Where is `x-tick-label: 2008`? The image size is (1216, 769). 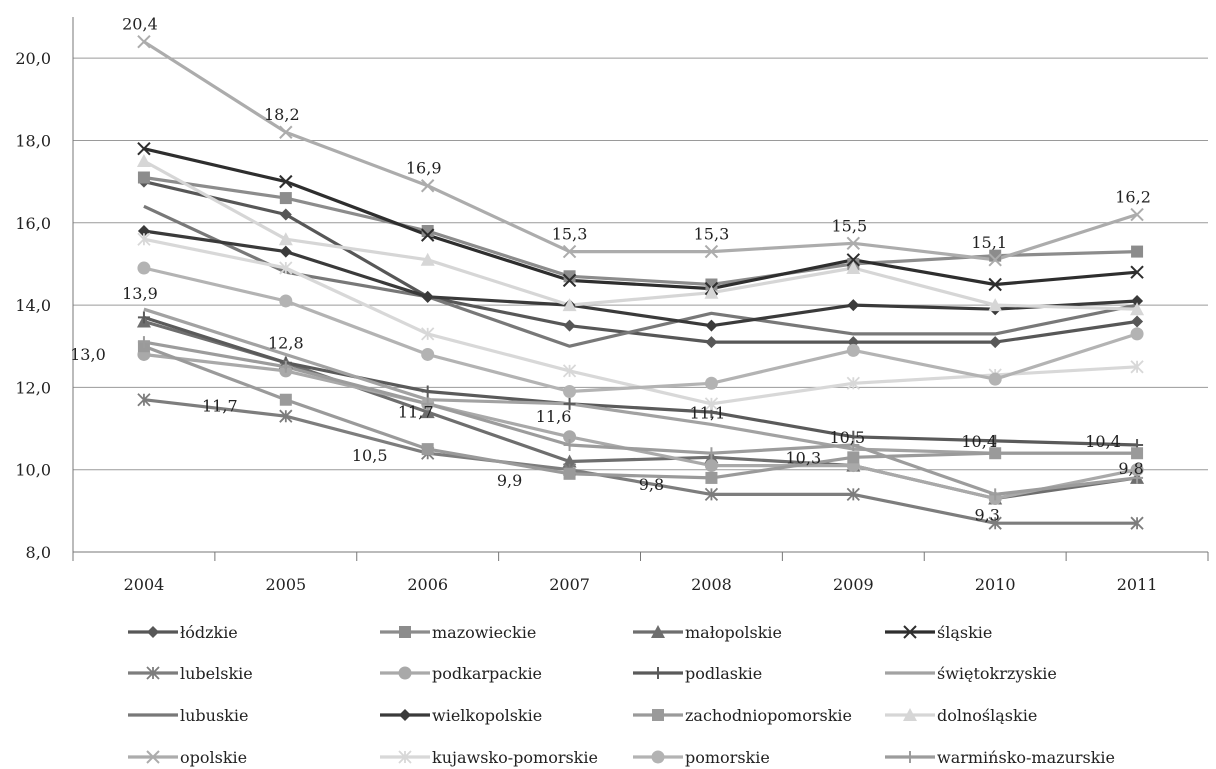
x-tick-label: 2008 is located at coordinates (711, 584).